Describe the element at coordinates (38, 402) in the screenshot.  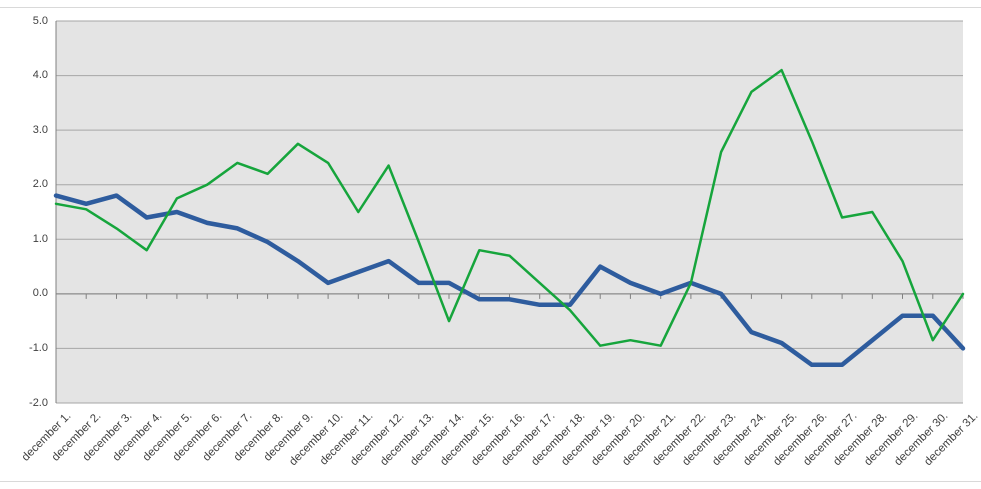
I see `y-axis-label: -2.0` at that location.